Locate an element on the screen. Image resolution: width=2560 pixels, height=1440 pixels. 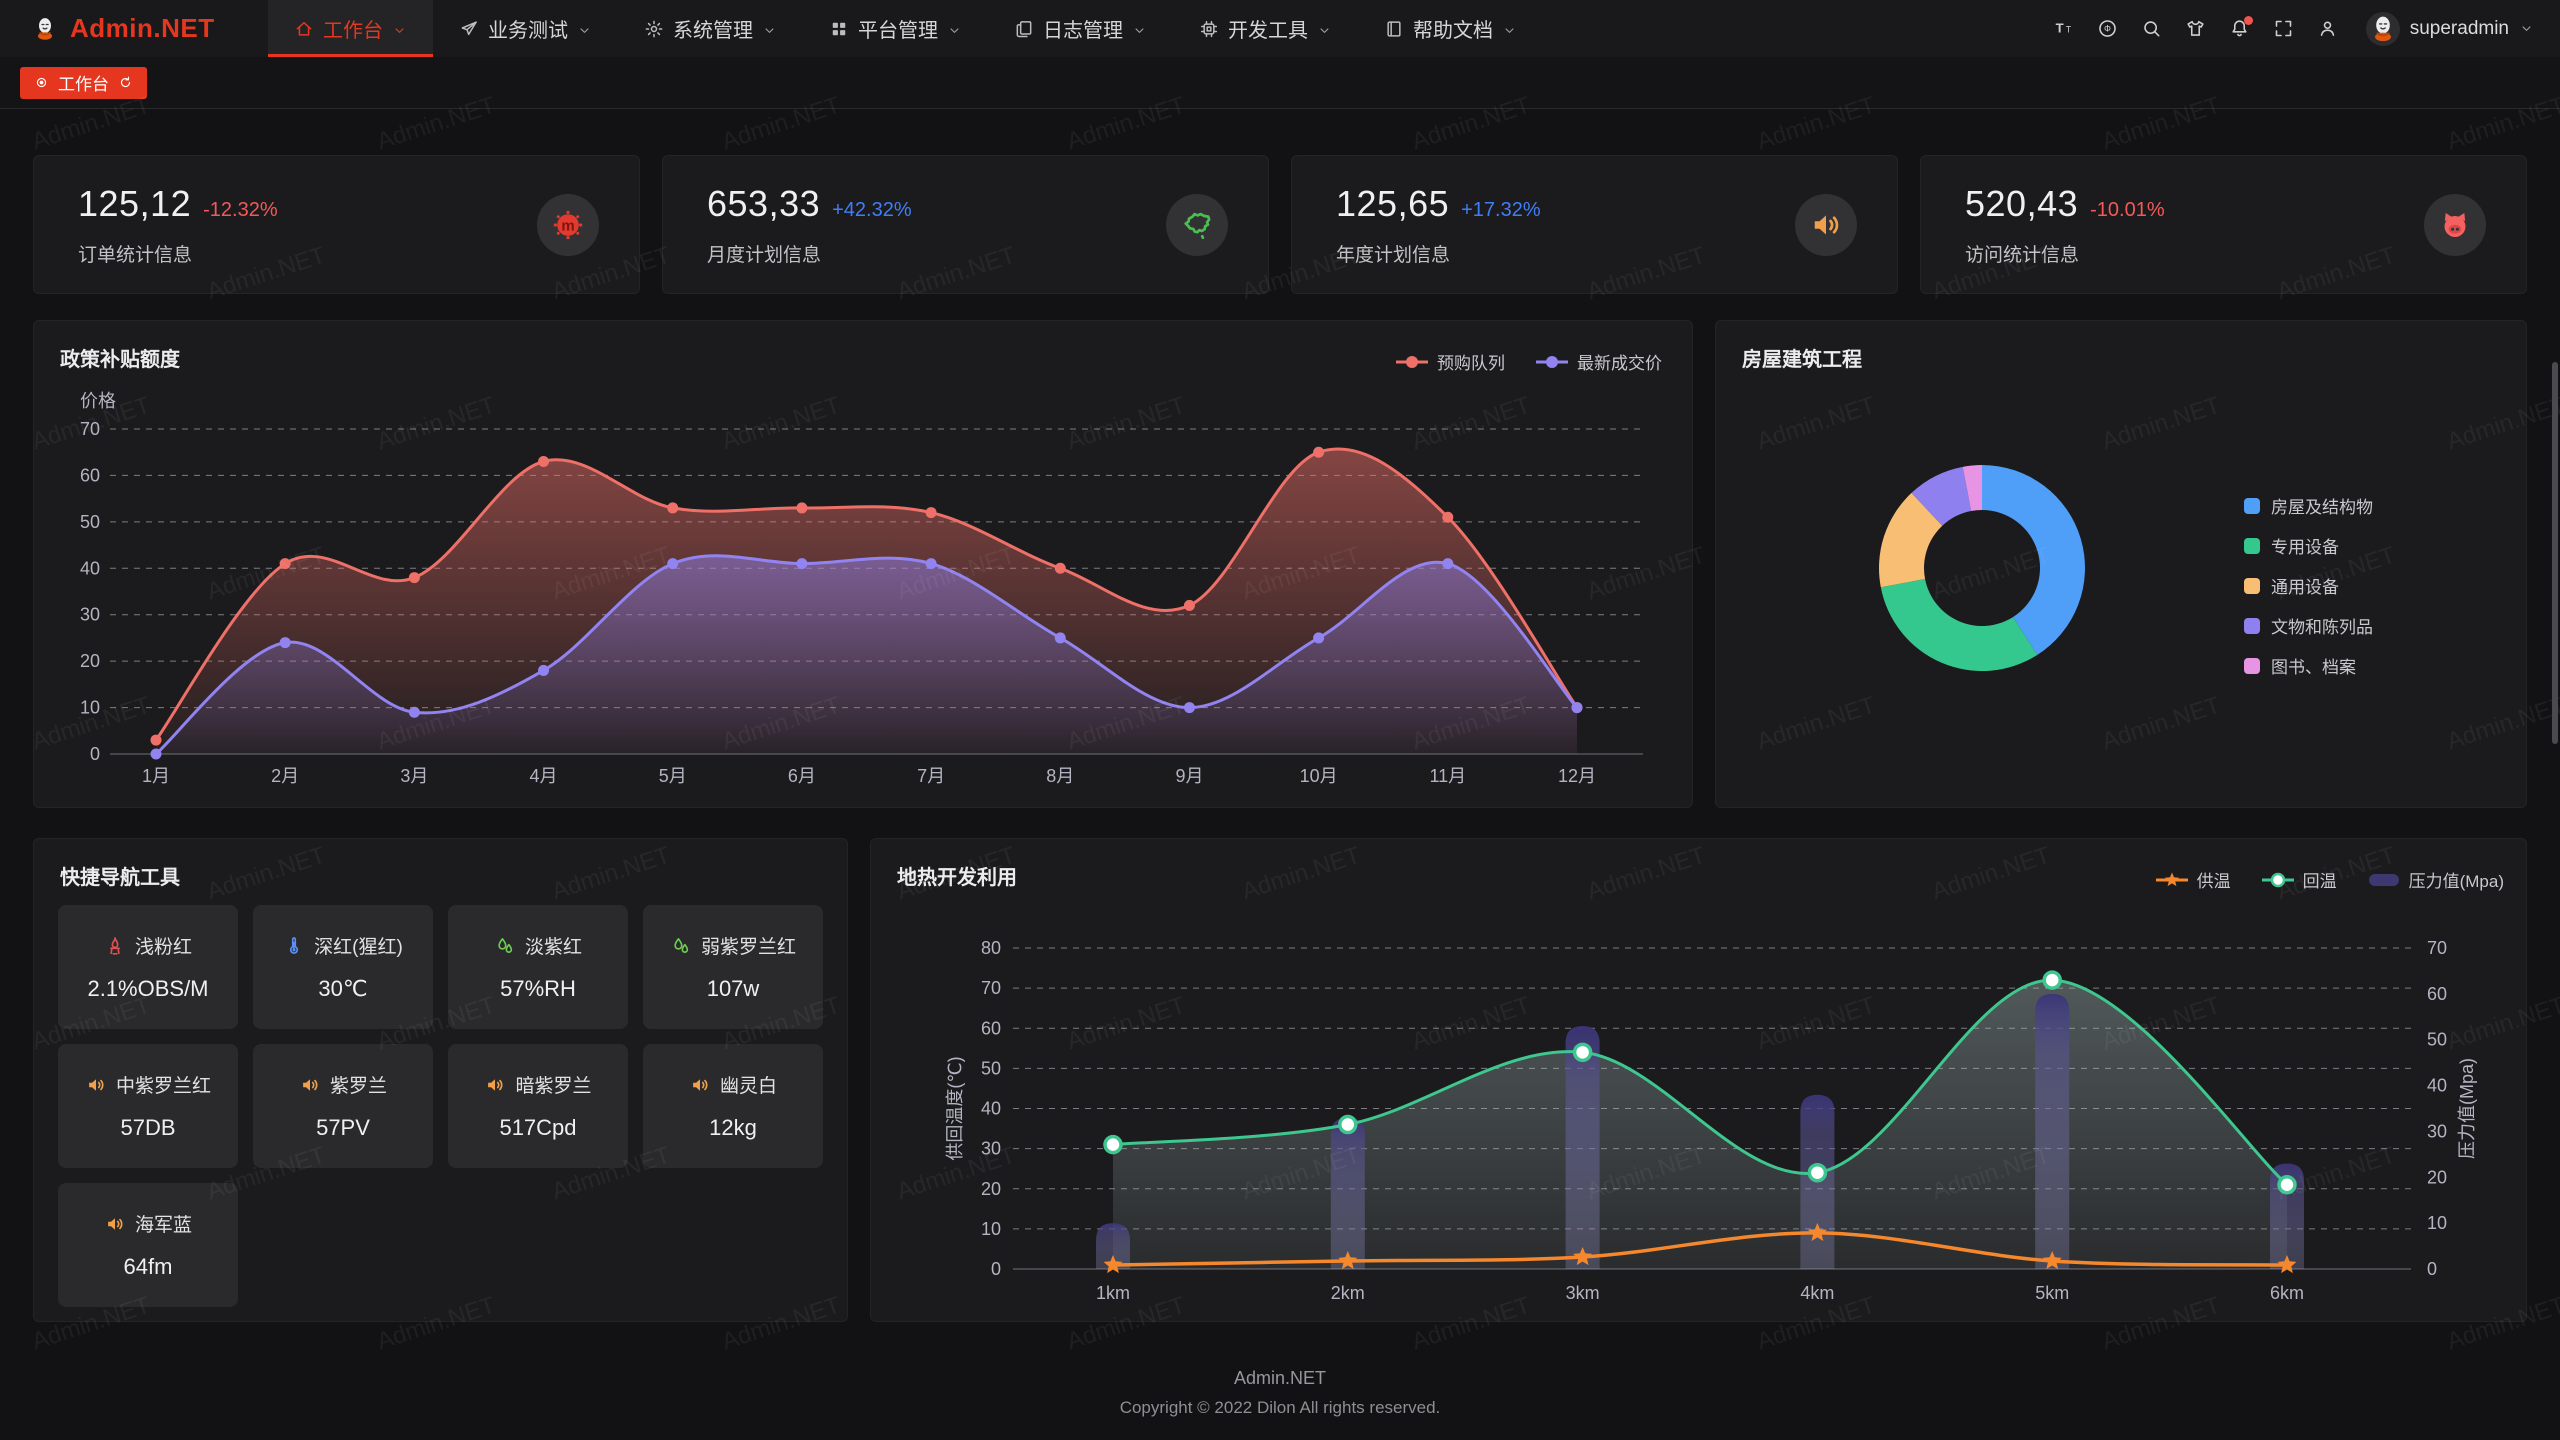
svg-text: 5月 is located at coordinates (673, 776).